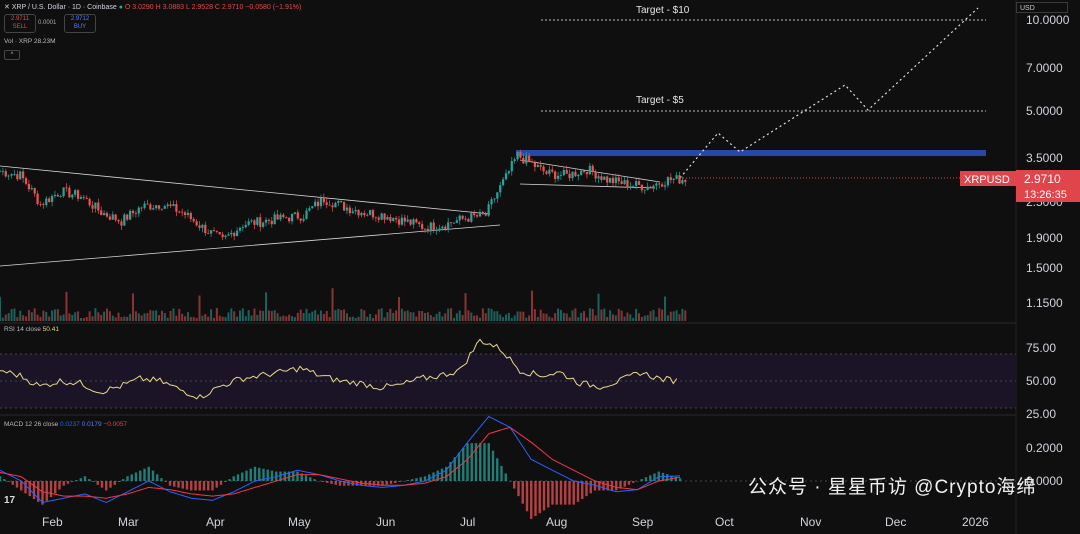 The height and width of the screenshot is (534, 1080). What do you see at coordinates (587, 186) in the screenshot?
I see `flag-lower-trendline` at bounding box center [587, 186].